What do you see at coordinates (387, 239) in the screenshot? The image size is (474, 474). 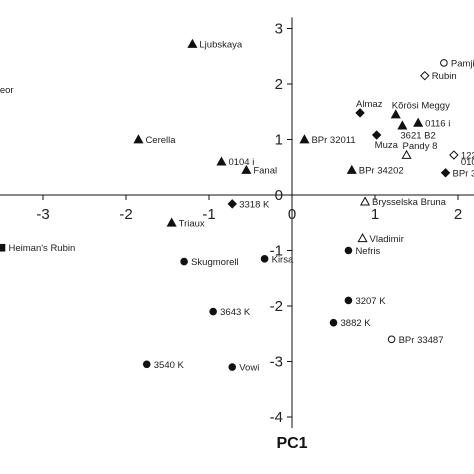 I see `point-label: Vladimir` at bounding box center [387, 239].